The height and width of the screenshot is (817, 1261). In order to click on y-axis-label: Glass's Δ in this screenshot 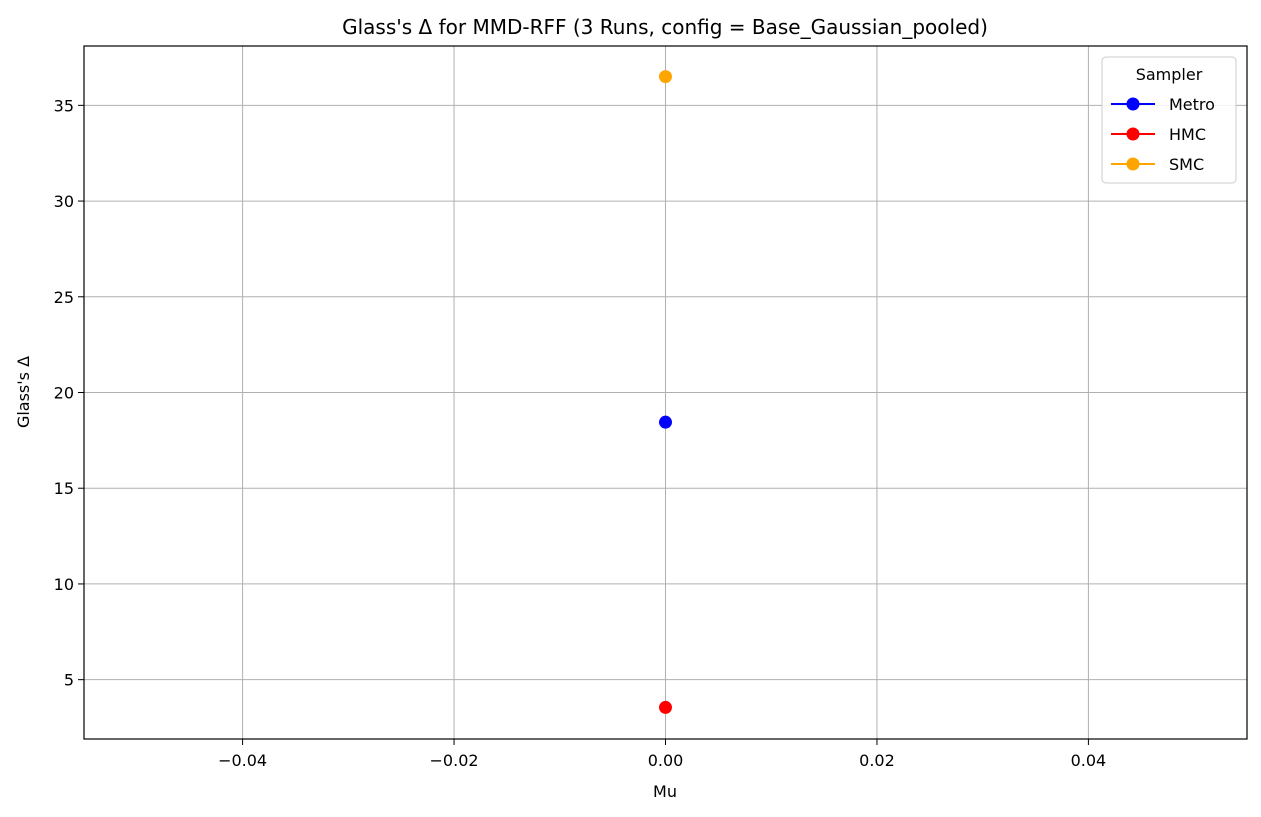, I will do `click(23, 392)`.